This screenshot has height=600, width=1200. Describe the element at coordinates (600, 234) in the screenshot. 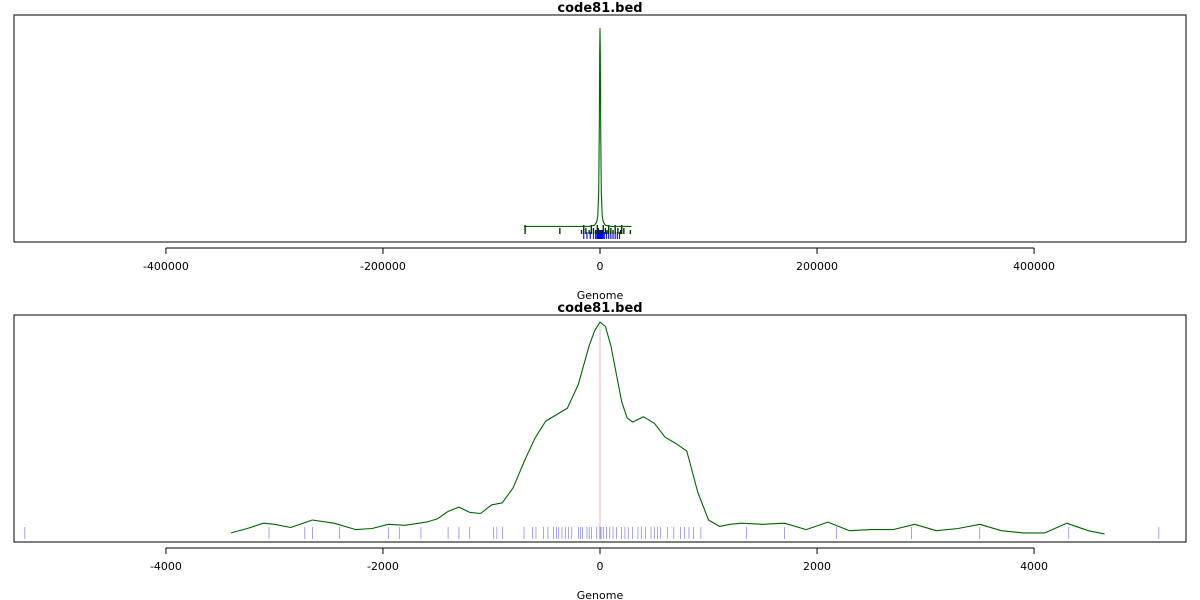

I see `rug-cluster` at that location.